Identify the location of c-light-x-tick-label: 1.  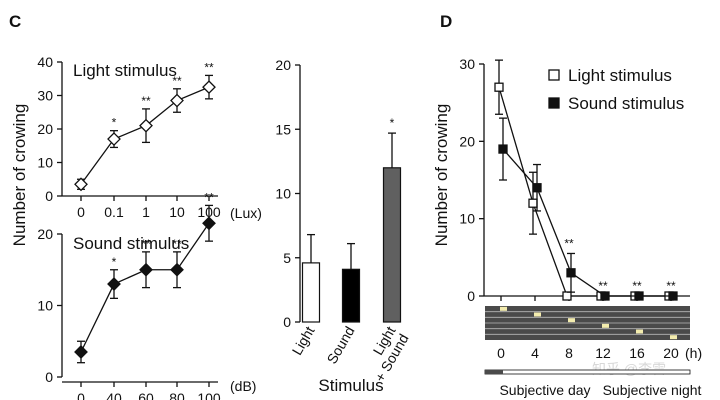
(146, 212).